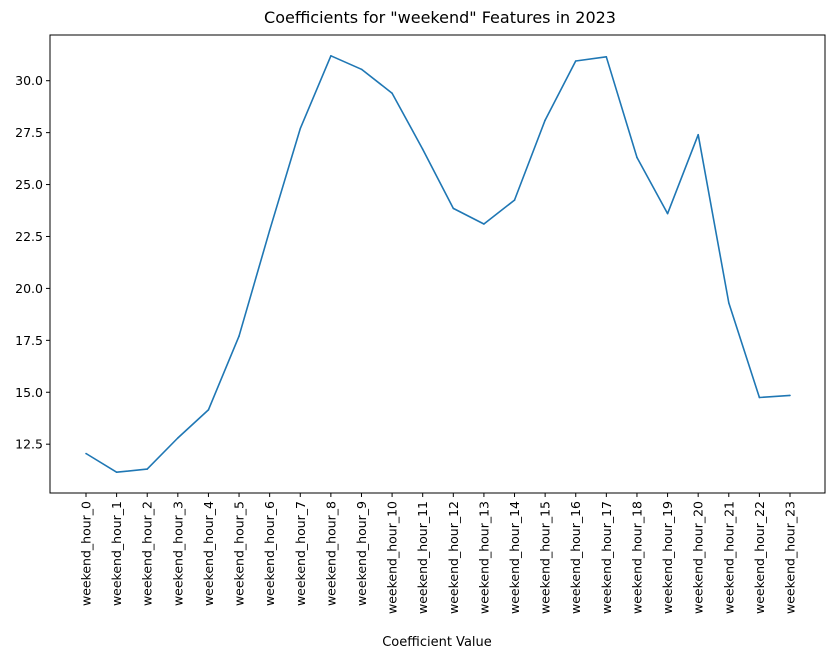 The image size is (835, 663). Describe the element at coordinates (29, 132) in the screenshot. I see `y-tick-label: 27.5` at that location.